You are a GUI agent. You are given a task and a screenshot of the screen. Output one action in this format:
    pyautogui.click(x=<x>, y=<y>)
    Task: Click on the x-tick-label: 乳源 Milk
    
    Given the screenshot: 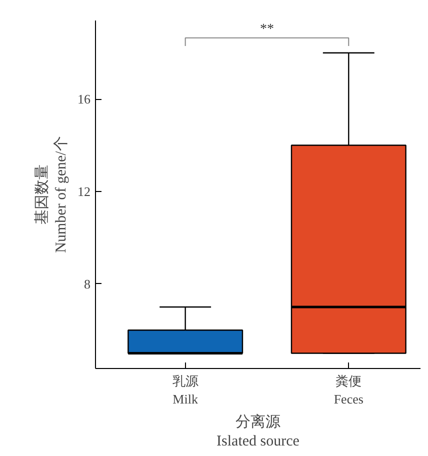 What is the action you would take?
    pyautogui.click(x=185, y=390)
    